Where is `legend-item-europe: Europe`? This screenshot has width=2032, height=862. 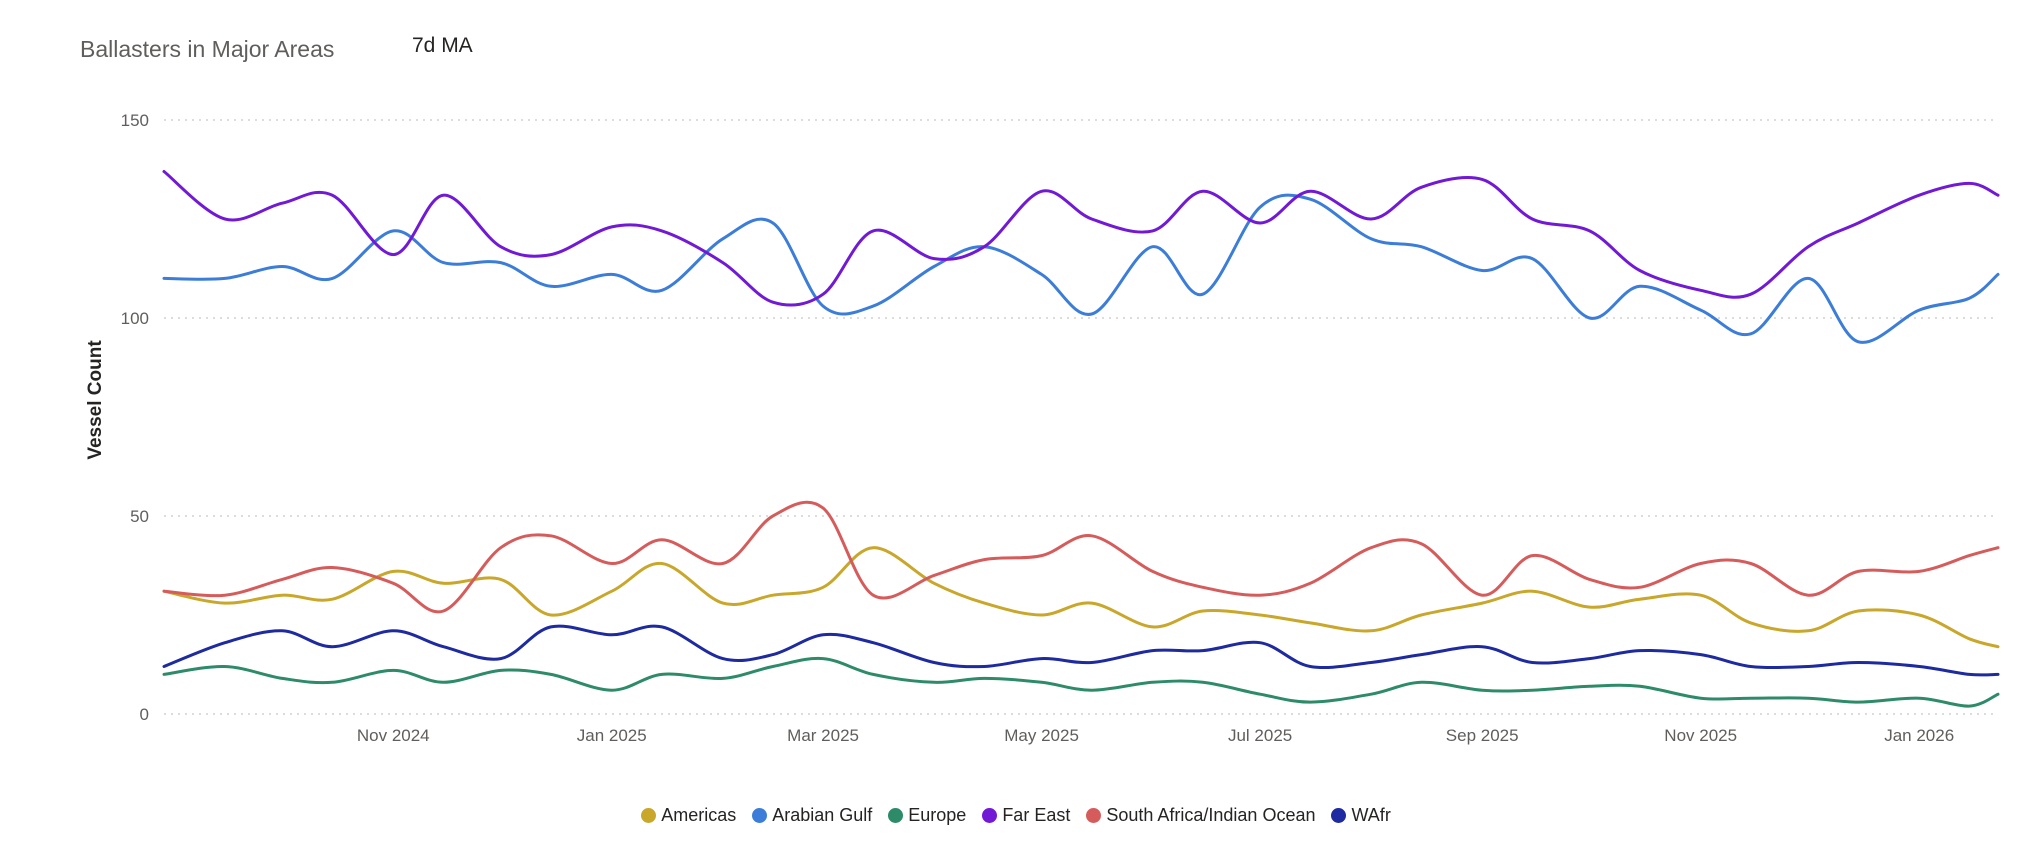
legend-item-europe: Europe is located at coordinates (927, 815).